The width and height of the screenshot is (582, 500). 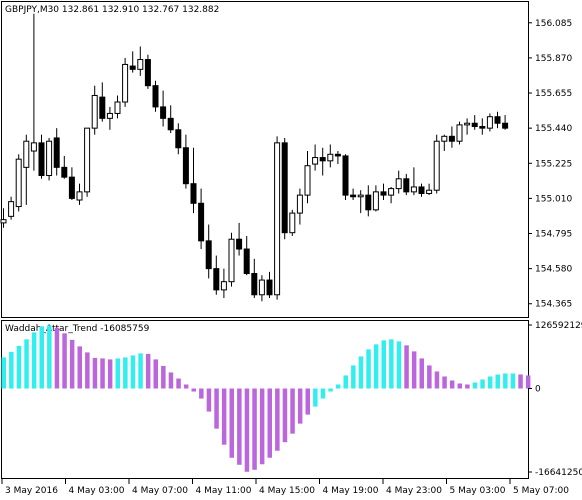 I want to click on time-tick-label: 3 May 2016, so click(x=31, y=491).